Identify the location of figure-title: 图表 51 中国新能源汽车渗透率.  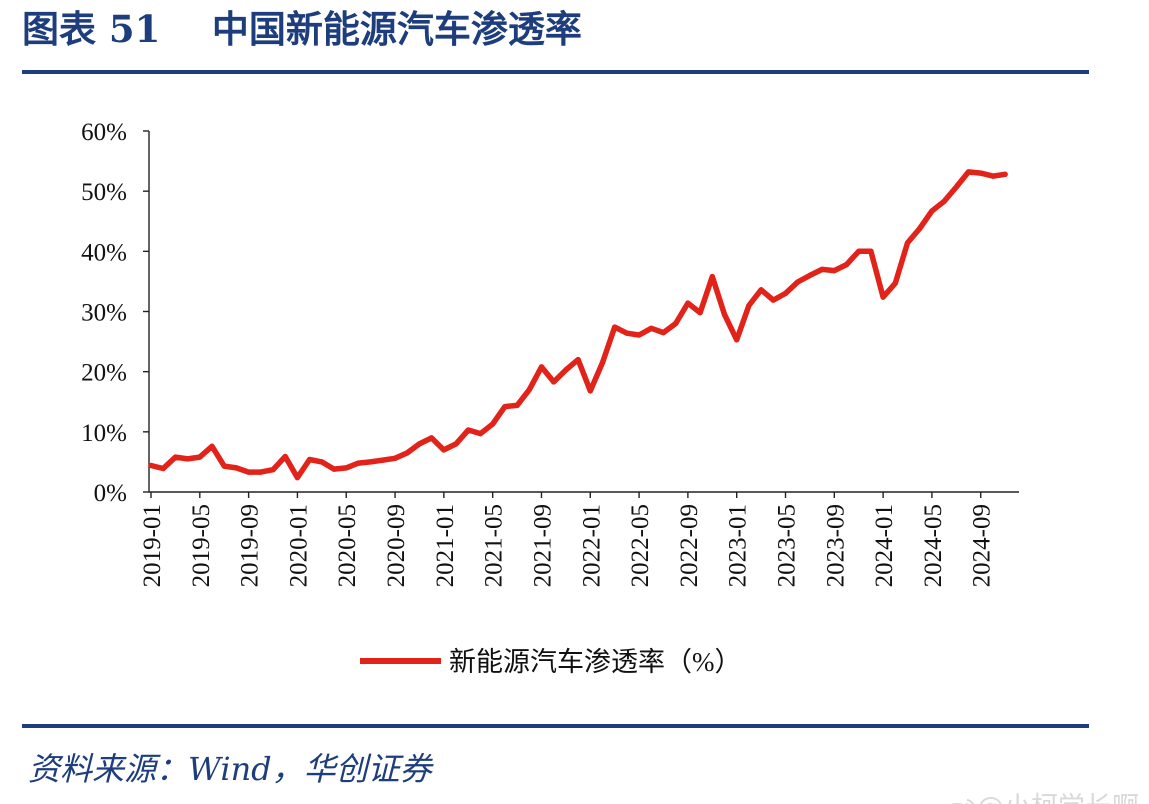
(302, 29).